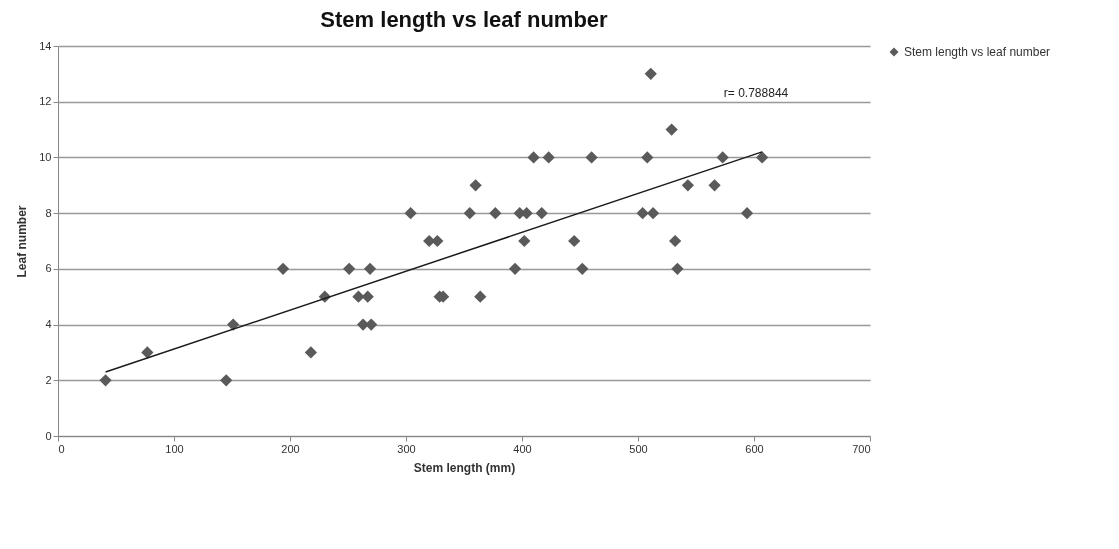  Describe the element at coordinates (48, 435) in the screenshot. I see `y-tick-label: 0` at that location.